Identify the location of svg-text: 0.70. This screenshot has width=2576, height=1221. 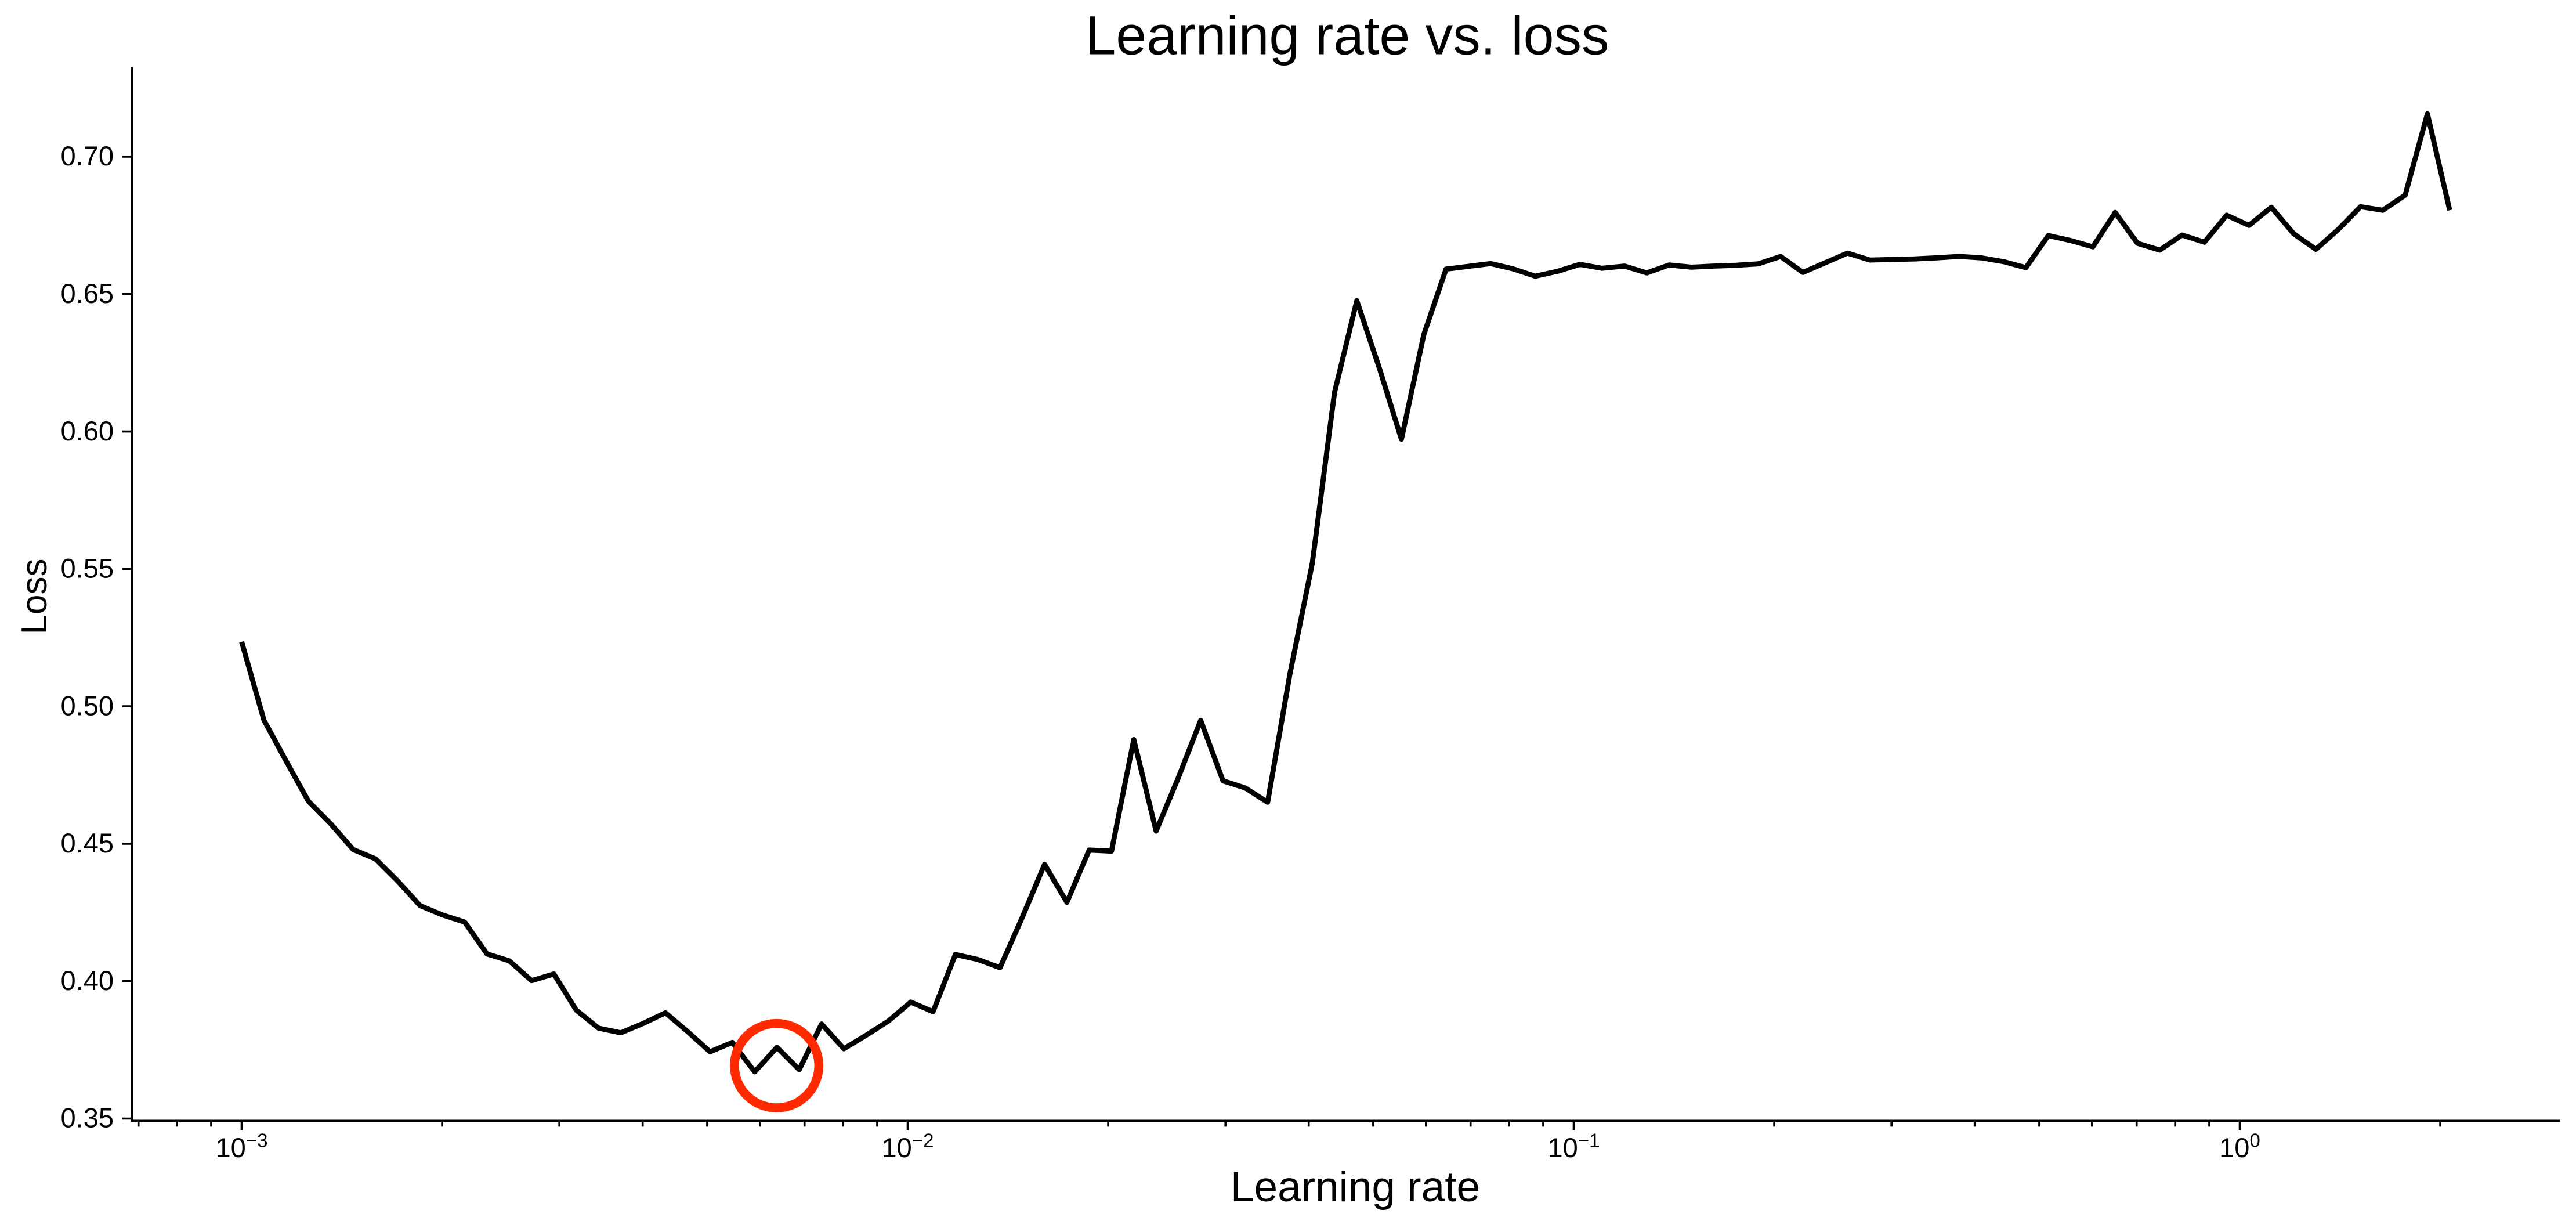
(87, 155).